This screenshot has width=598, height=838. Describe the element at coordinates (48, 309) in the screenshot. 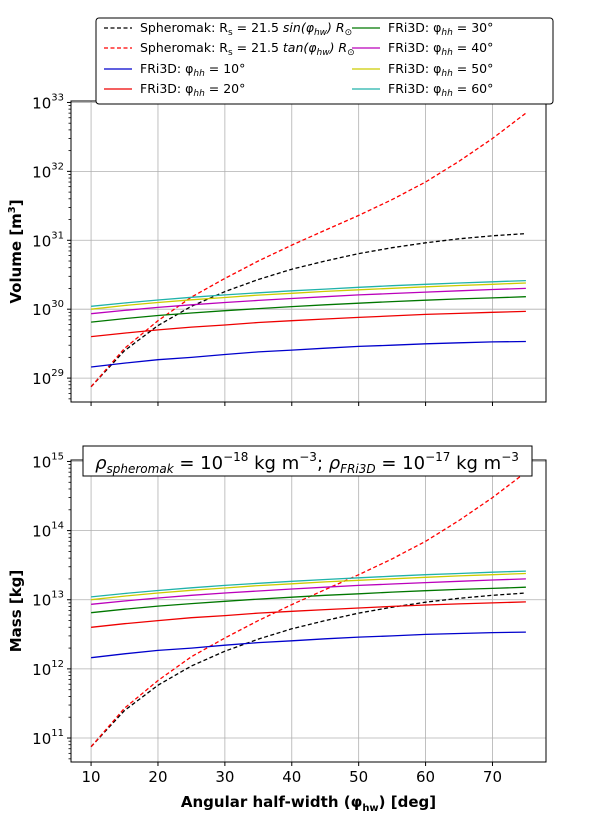

I see `y-tick-label: 1030` at that location.